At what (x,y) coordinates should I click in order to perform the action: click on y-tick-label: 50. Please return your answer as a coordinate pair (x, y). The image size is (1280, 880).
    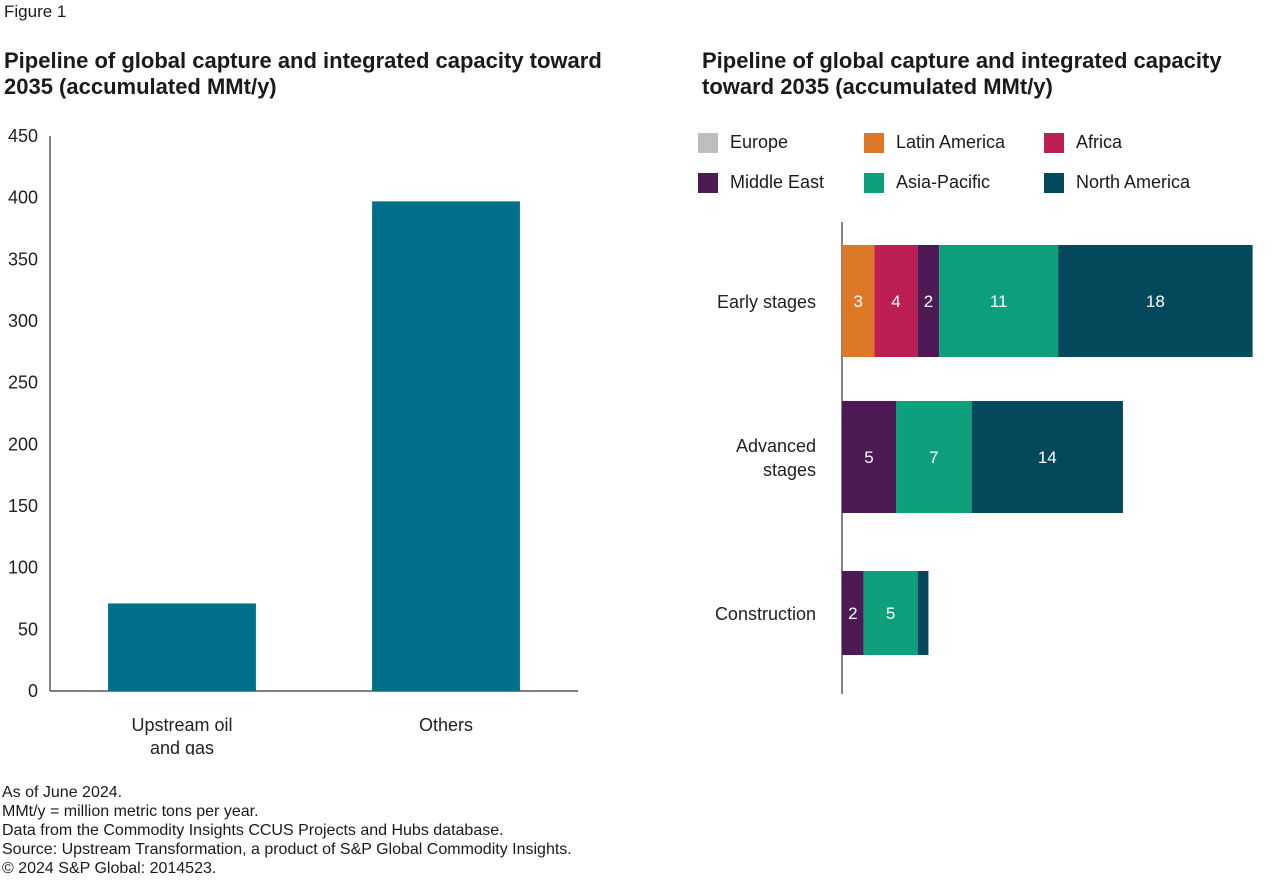
    Looking at the image, I should click on (28, 629).